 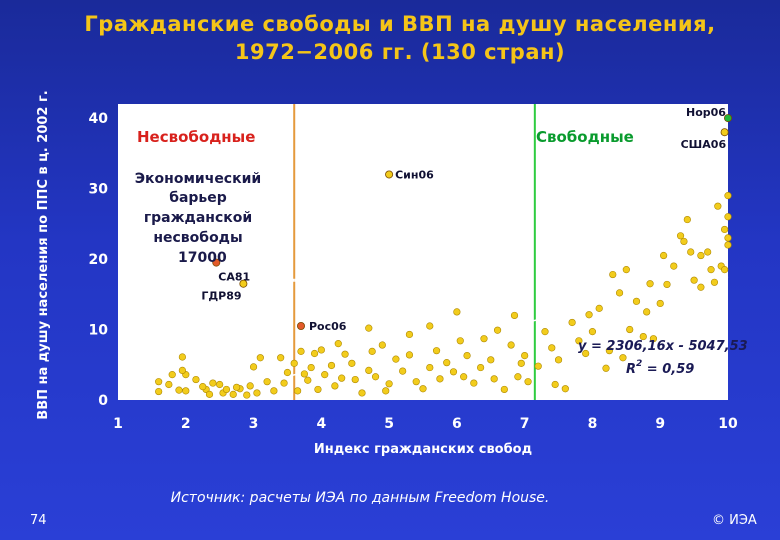 What do you see at coordinates (38, 520) in the screenshot?
I see `slide-number: 74` at bounding box center [38, 520].